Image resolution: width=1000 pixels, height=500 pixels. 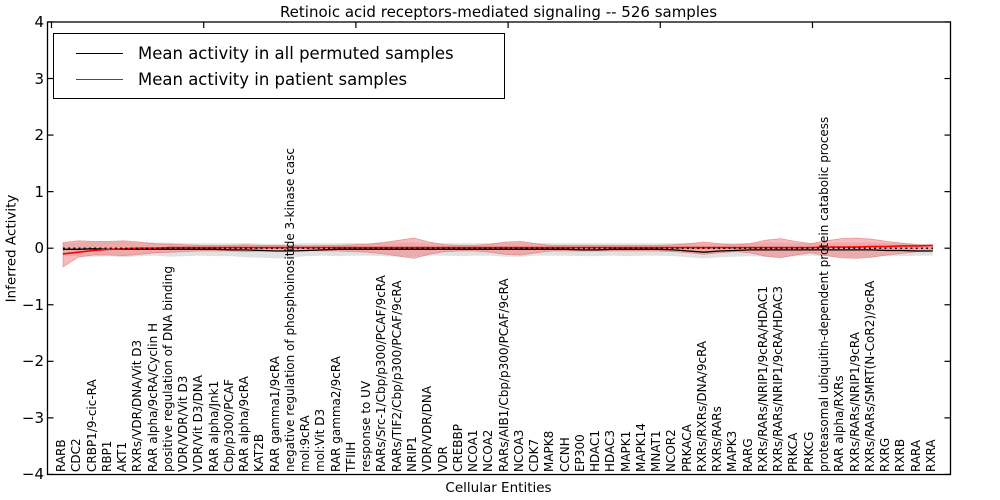 I want to click on x-tick-label: HDAC3, so click(x=610, y=450).